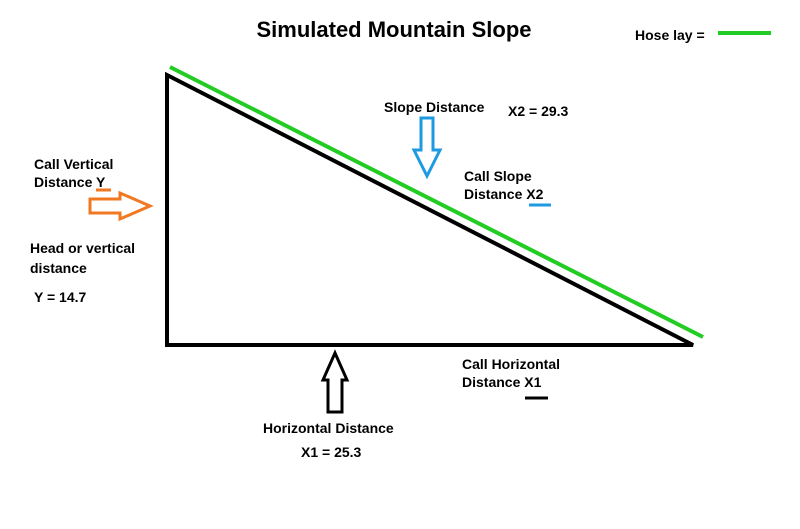  What do you see at coordinates (335, 381) in the screenshot?
I see `horizontal-arrow` at bounding box center [335, 381].